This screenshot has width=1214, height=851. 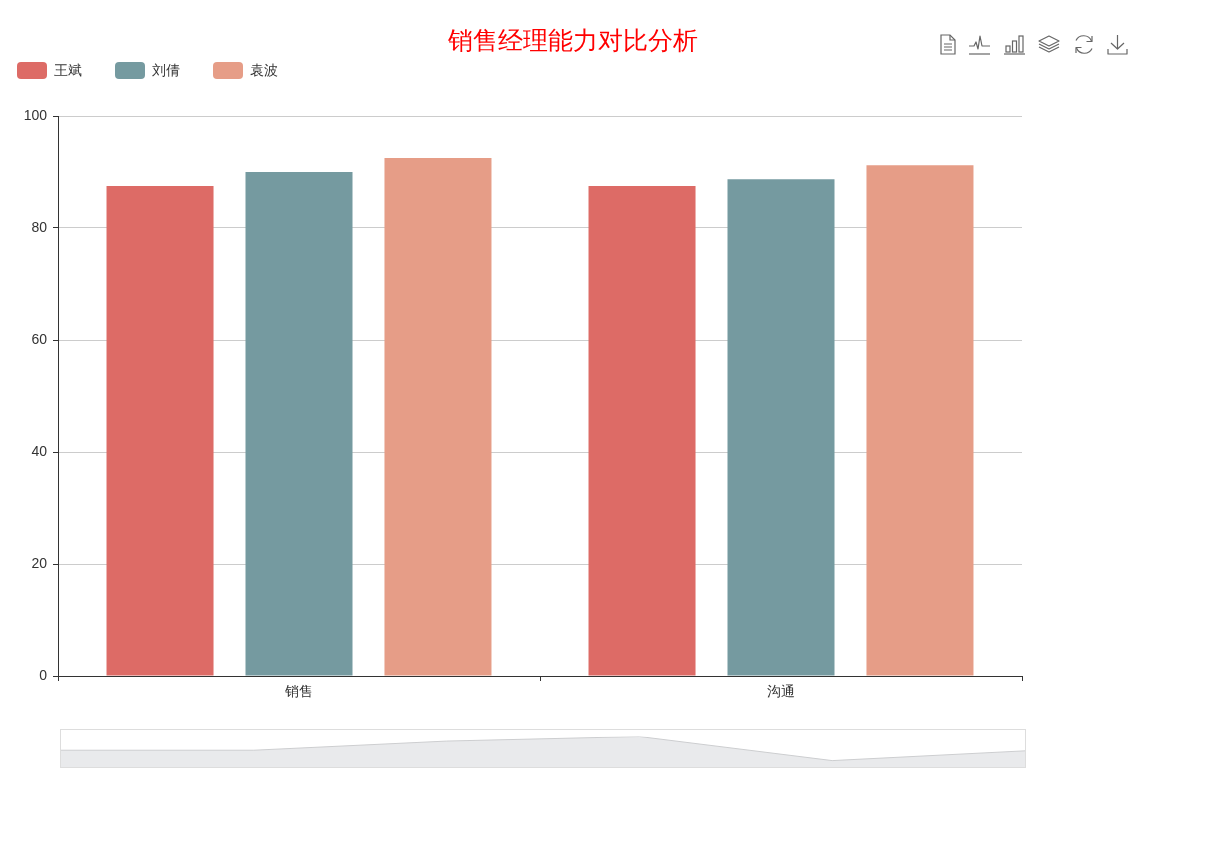 What do you see at coordinates (39, 338) in the screenshot?
I see `y-tick-label: 60` at bounding box center [39, 338].